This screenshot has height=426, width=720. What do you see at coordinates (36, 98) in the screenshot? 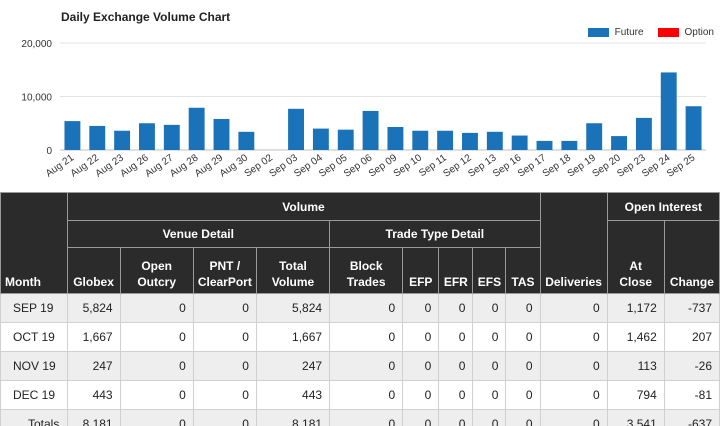
I see `y-tick-label: 10,000` at bounding box center [36, 98].